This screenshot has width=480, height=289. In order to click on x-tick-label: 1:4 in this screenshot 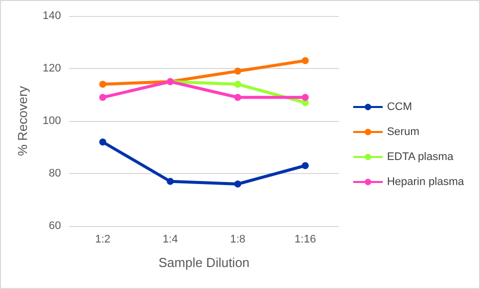, I will do `click(170, 240)`.